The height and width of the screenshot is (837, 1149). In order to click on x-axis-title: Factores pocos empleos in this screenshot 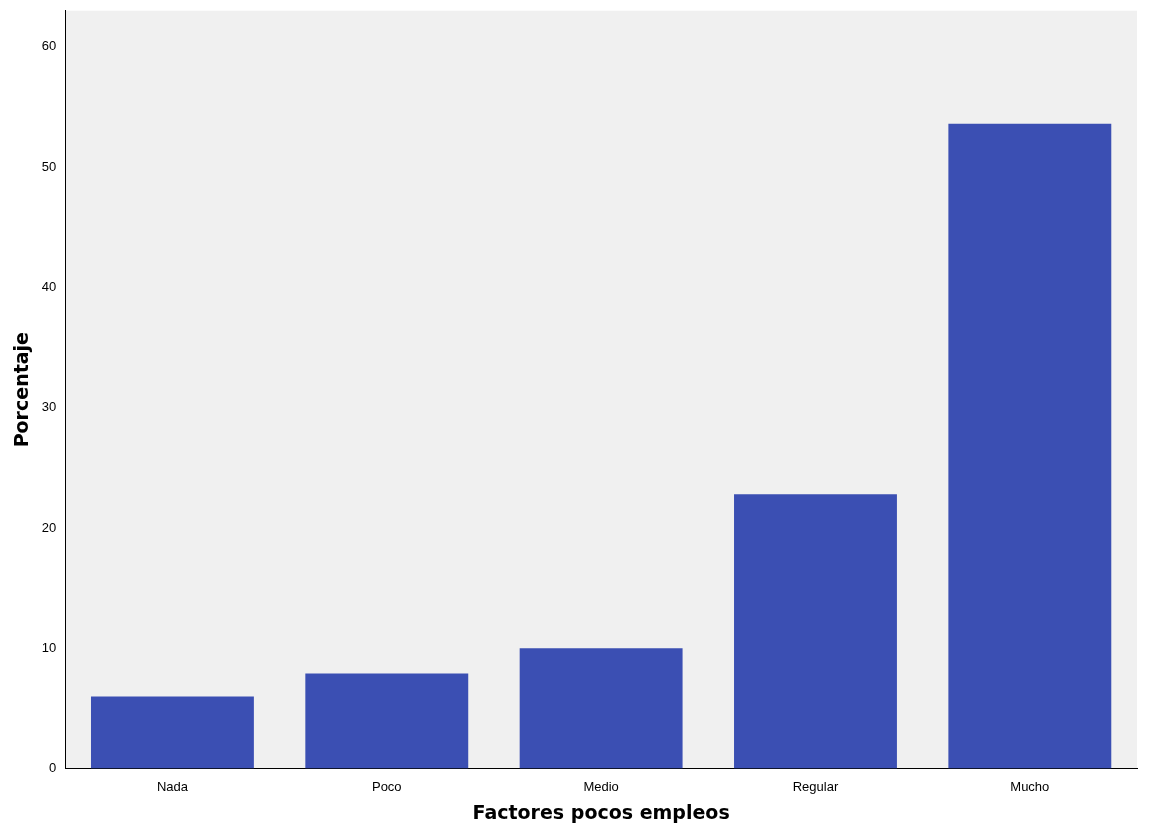, I will do `click(601, 811)`.